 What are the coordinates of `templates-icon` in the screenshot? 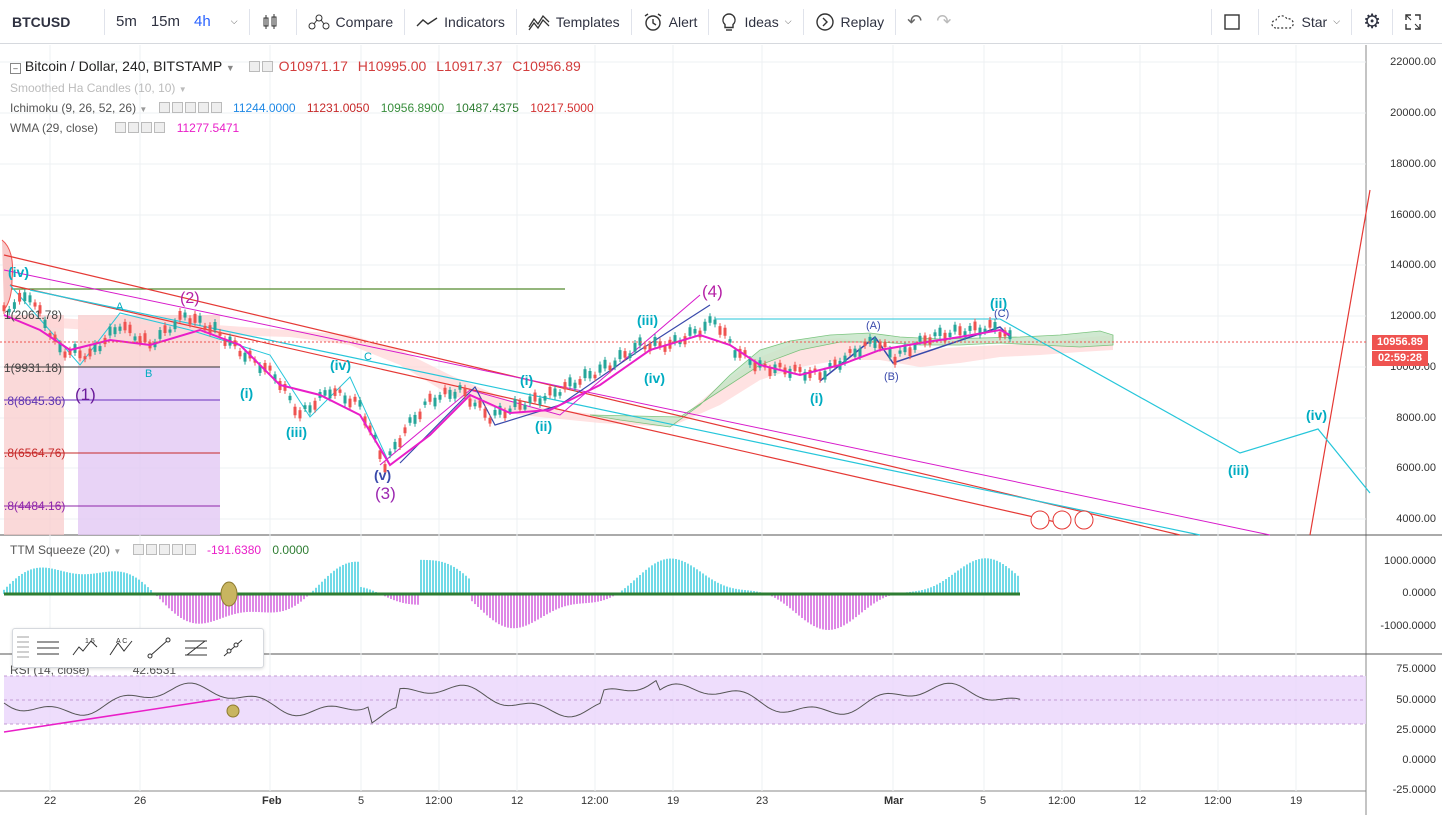 It's located at (539, 22).